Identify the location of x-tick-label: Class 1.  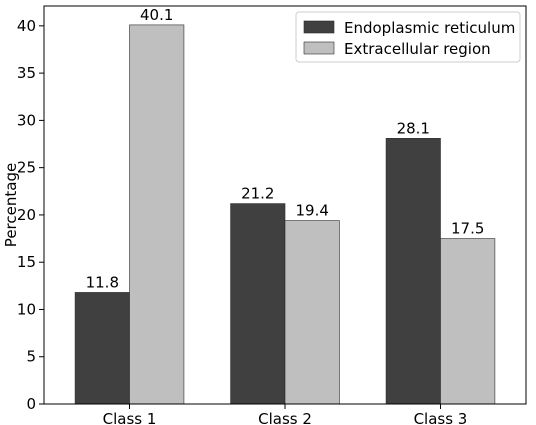
(130, 417).